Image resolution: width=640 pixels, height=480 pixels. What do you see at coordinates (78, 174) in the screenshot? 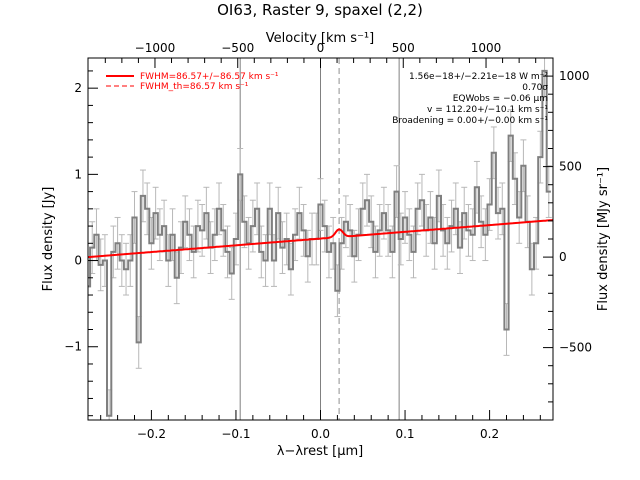
I see `y-tick-label: 1` at bounding box center [78, 174].